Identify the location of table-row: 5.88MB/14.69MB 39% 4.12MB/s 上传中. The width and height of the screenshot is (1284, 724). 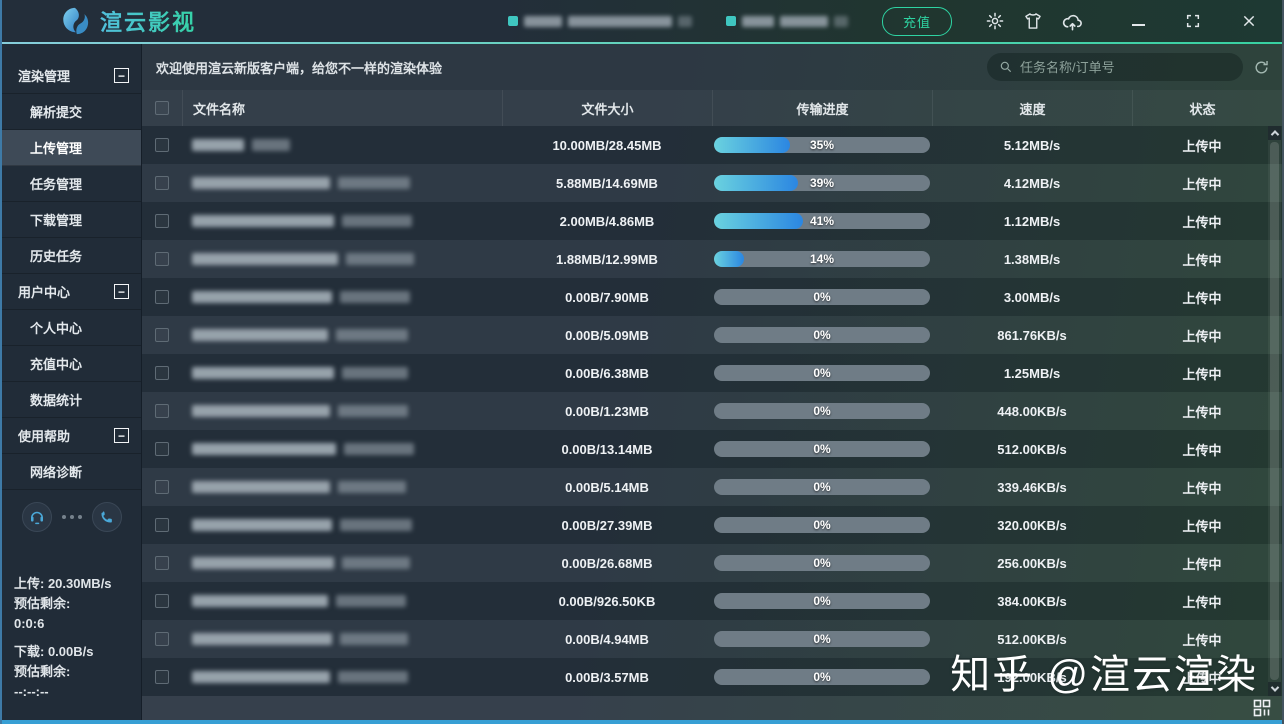
(712, 183).